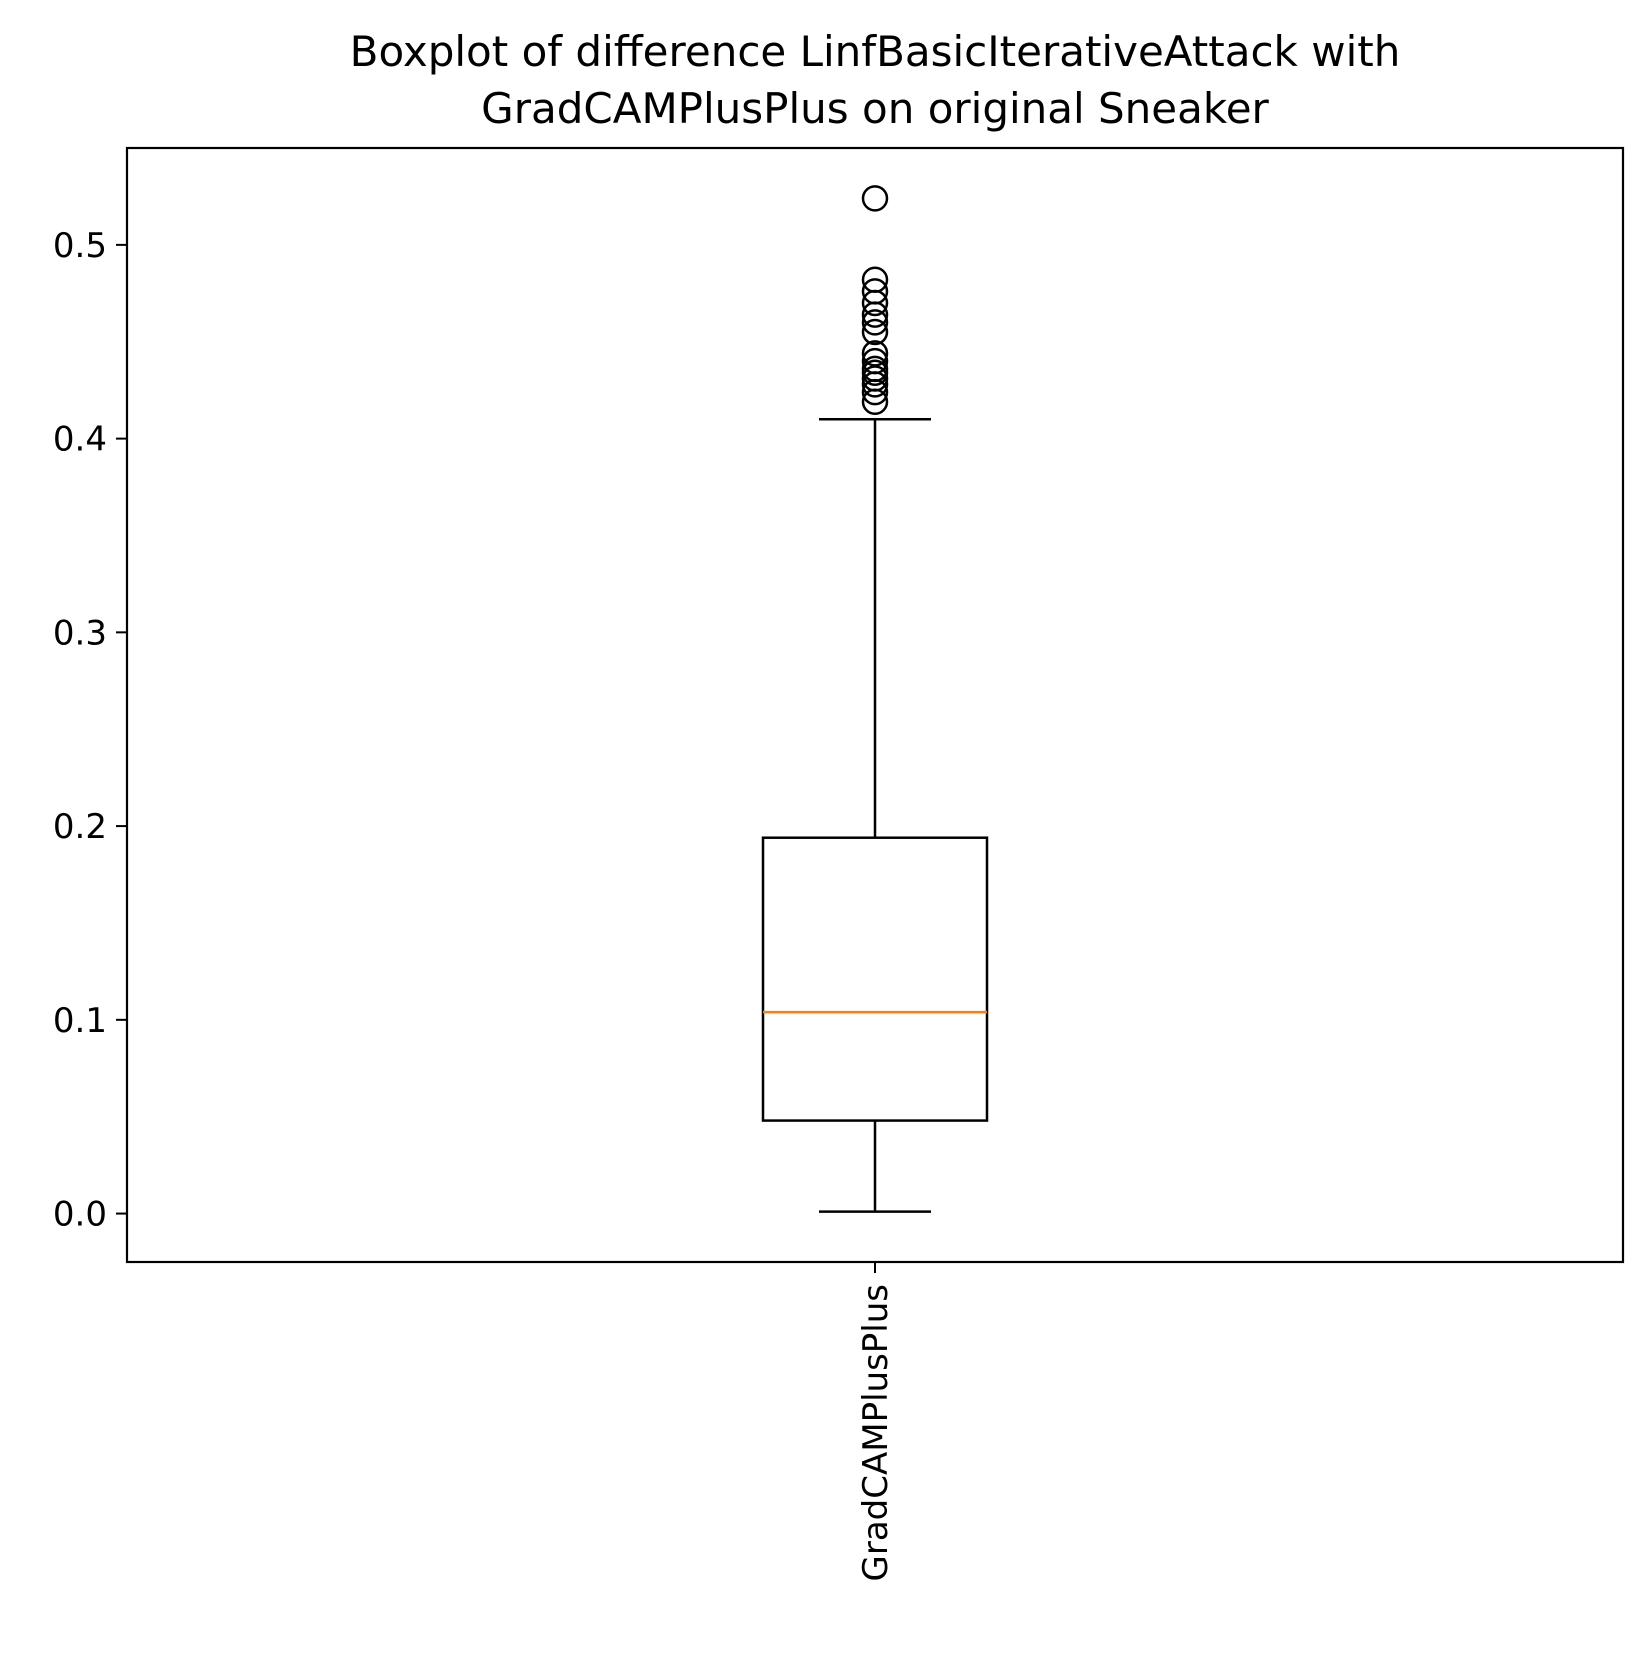 The height and width of the screenshot is (1680, 1643). I want to click on x-axis: GradCAMPlusPlus, so click(876, 1422).